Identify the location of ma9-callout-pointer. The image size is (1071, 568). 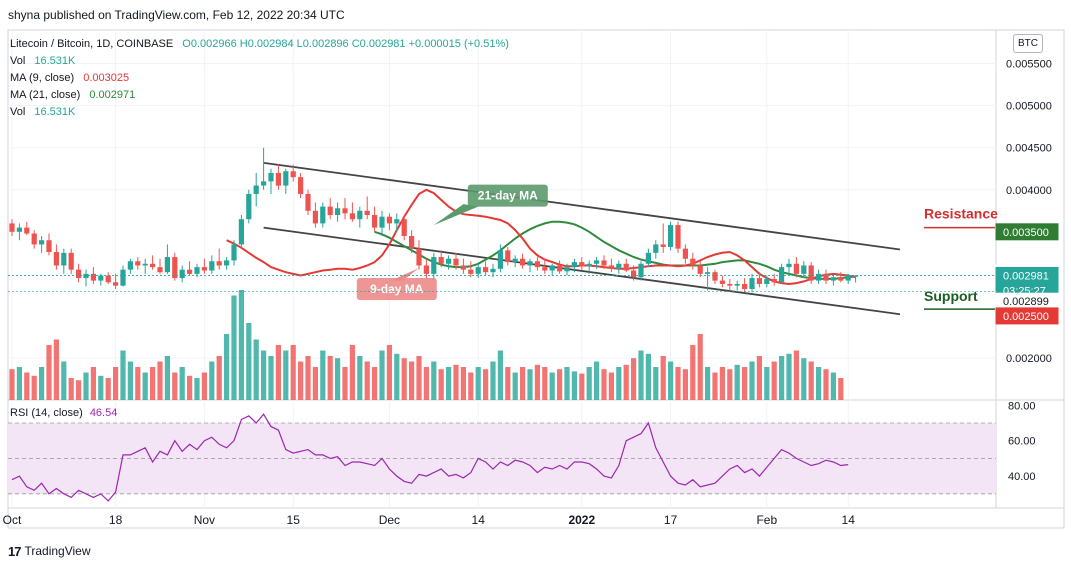
(404, 274).